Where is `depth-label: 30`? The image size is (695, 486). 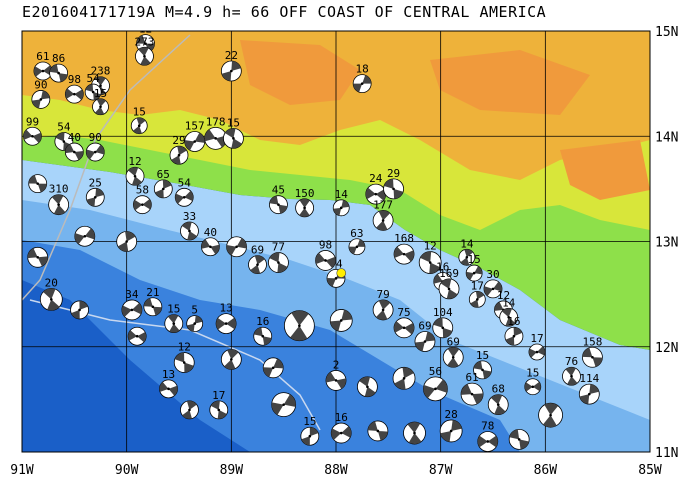
depth-label: 30 is located at coordinates (492, 274).